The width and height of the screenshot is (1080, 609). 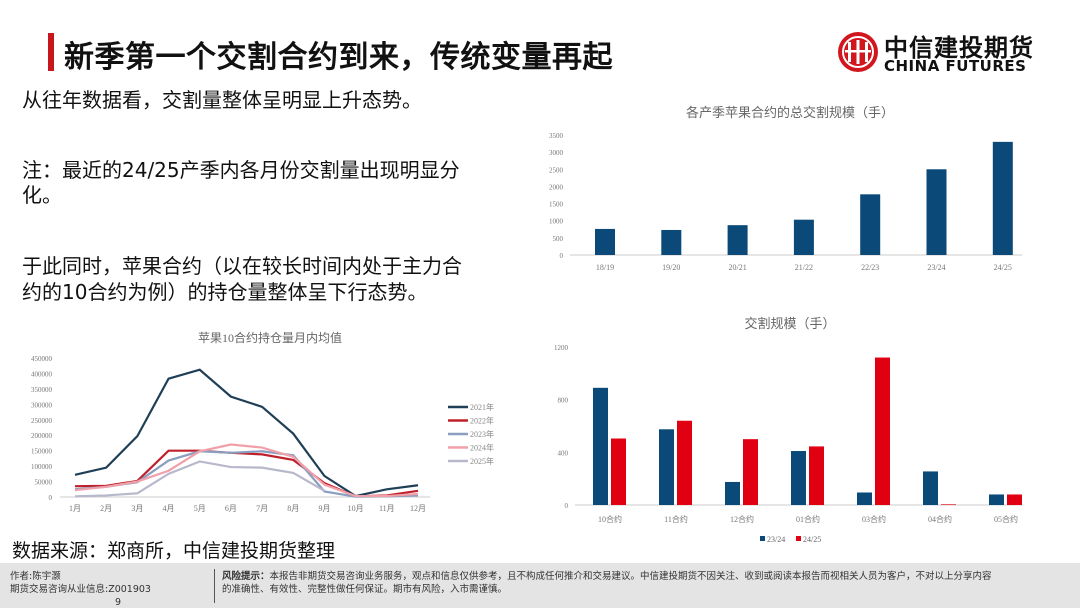 What do you see at coordinates (242, 266) in the screenshot?
I see `paragraph-3-line-1: 于此同时，苹果合约（以在较长时间内处于主力合` at bounding box center [242, 266].